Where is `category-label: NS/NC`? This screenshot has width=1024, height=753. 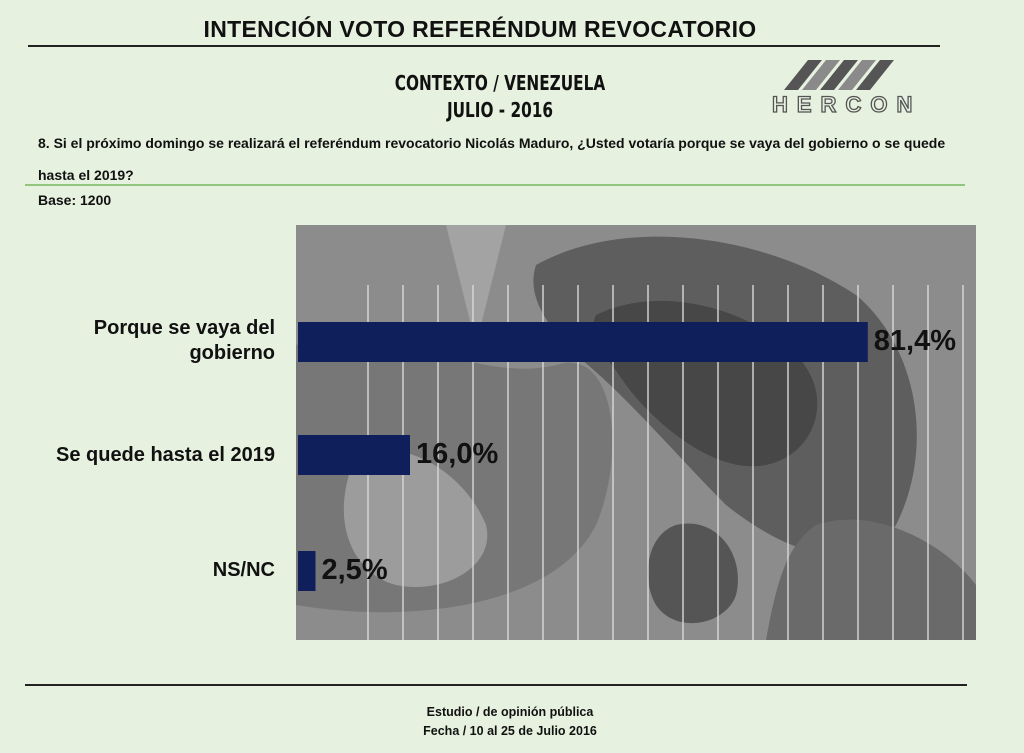 category-label: NS/NC is located at coordinates (243, 569).